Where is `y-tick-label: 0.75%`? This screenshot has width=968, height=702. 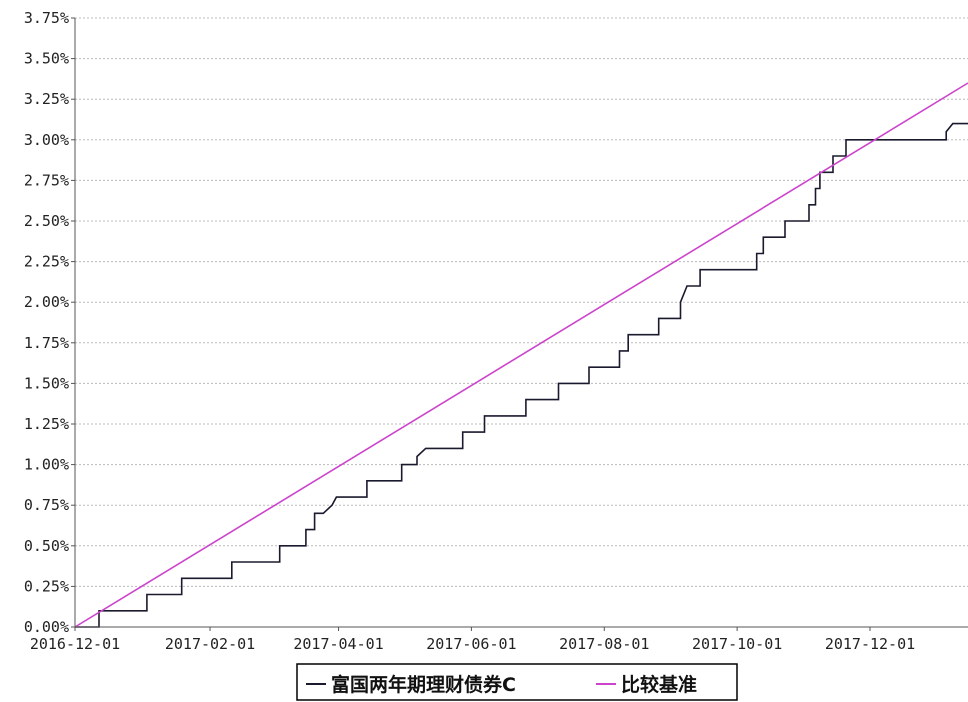
y-tick-label: 0.75% is located at coordinates (46, 505).